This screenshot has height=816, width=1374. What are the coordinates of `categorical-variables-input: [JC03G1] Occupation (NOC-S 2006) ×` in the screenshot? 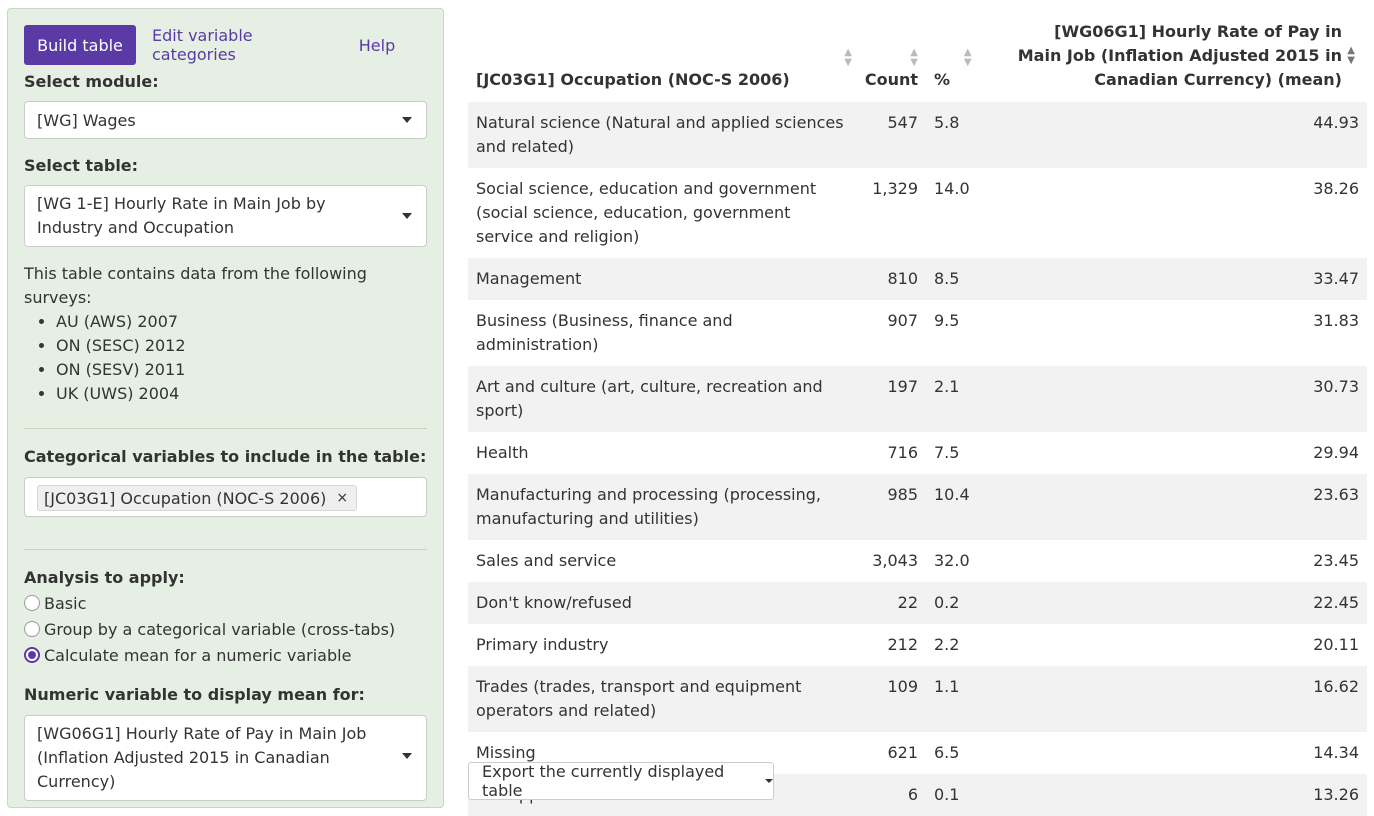 It's located at (225, 497).